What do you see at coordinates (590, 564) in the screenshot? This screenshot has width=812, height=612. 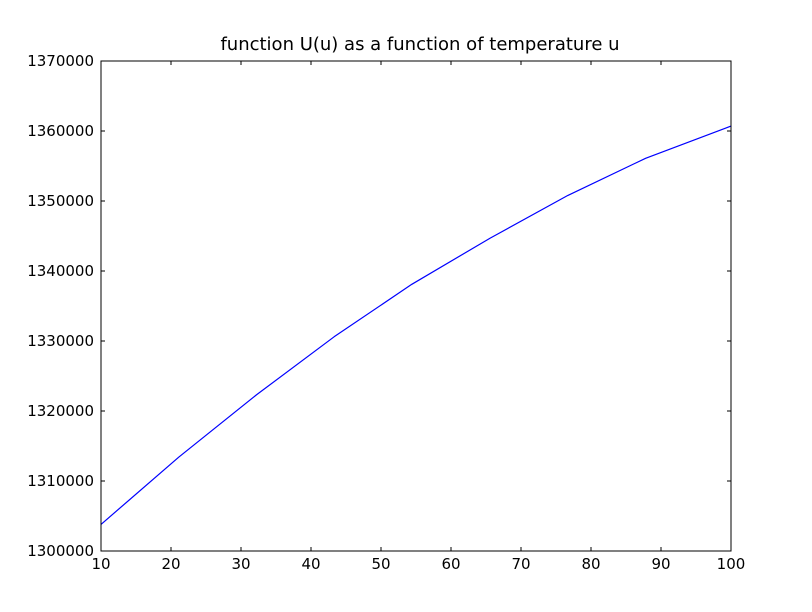 I see `x-tick-label-7: 80` at bounding box center [590, 564].